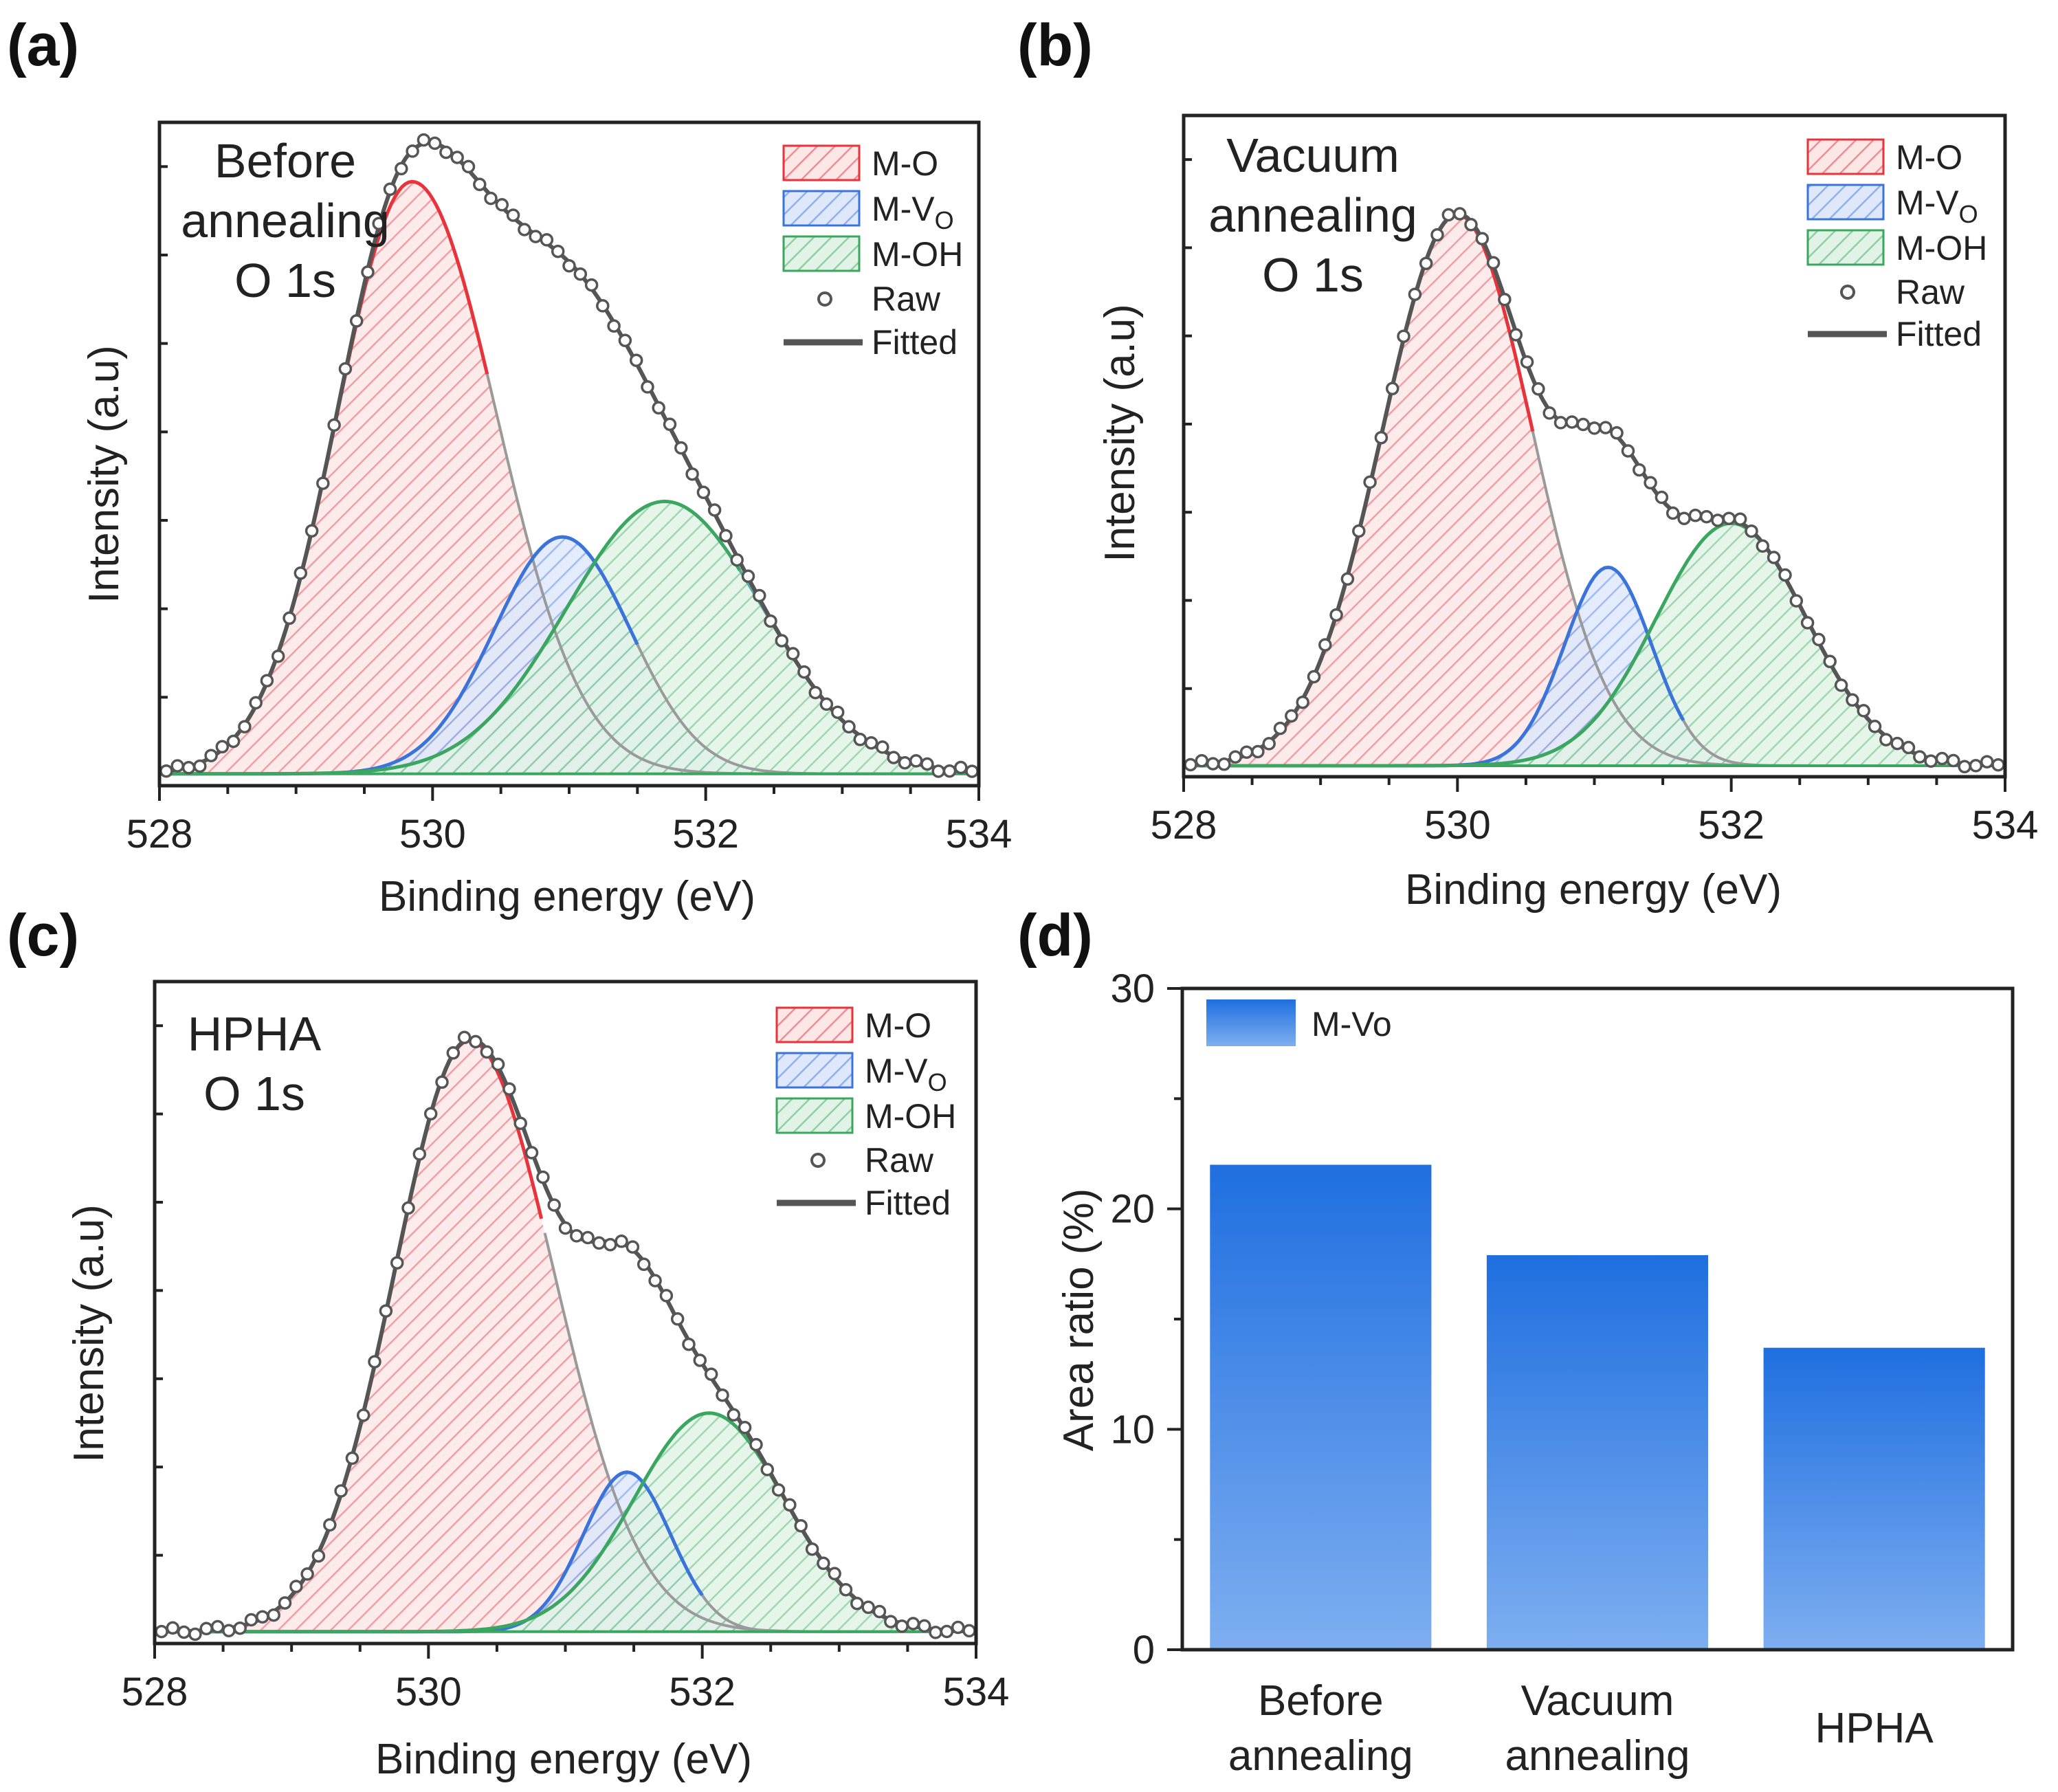  Describe the element at coordinates (1055, 936) in the screenshot. I see `panel-label-d: (d)` at that location.